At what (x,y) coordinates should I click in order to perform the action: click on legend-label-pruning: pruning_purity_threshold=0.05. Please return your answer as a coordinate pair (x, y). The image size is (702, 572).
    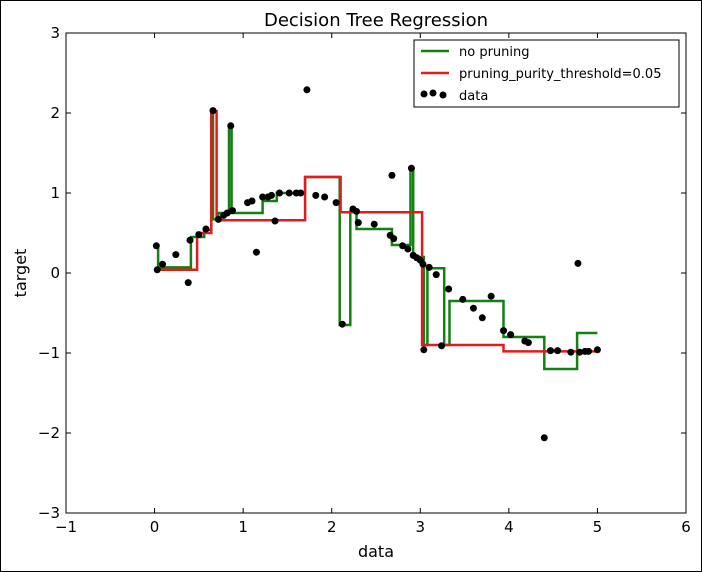
    Looking at the image, I should click on (560, 74).